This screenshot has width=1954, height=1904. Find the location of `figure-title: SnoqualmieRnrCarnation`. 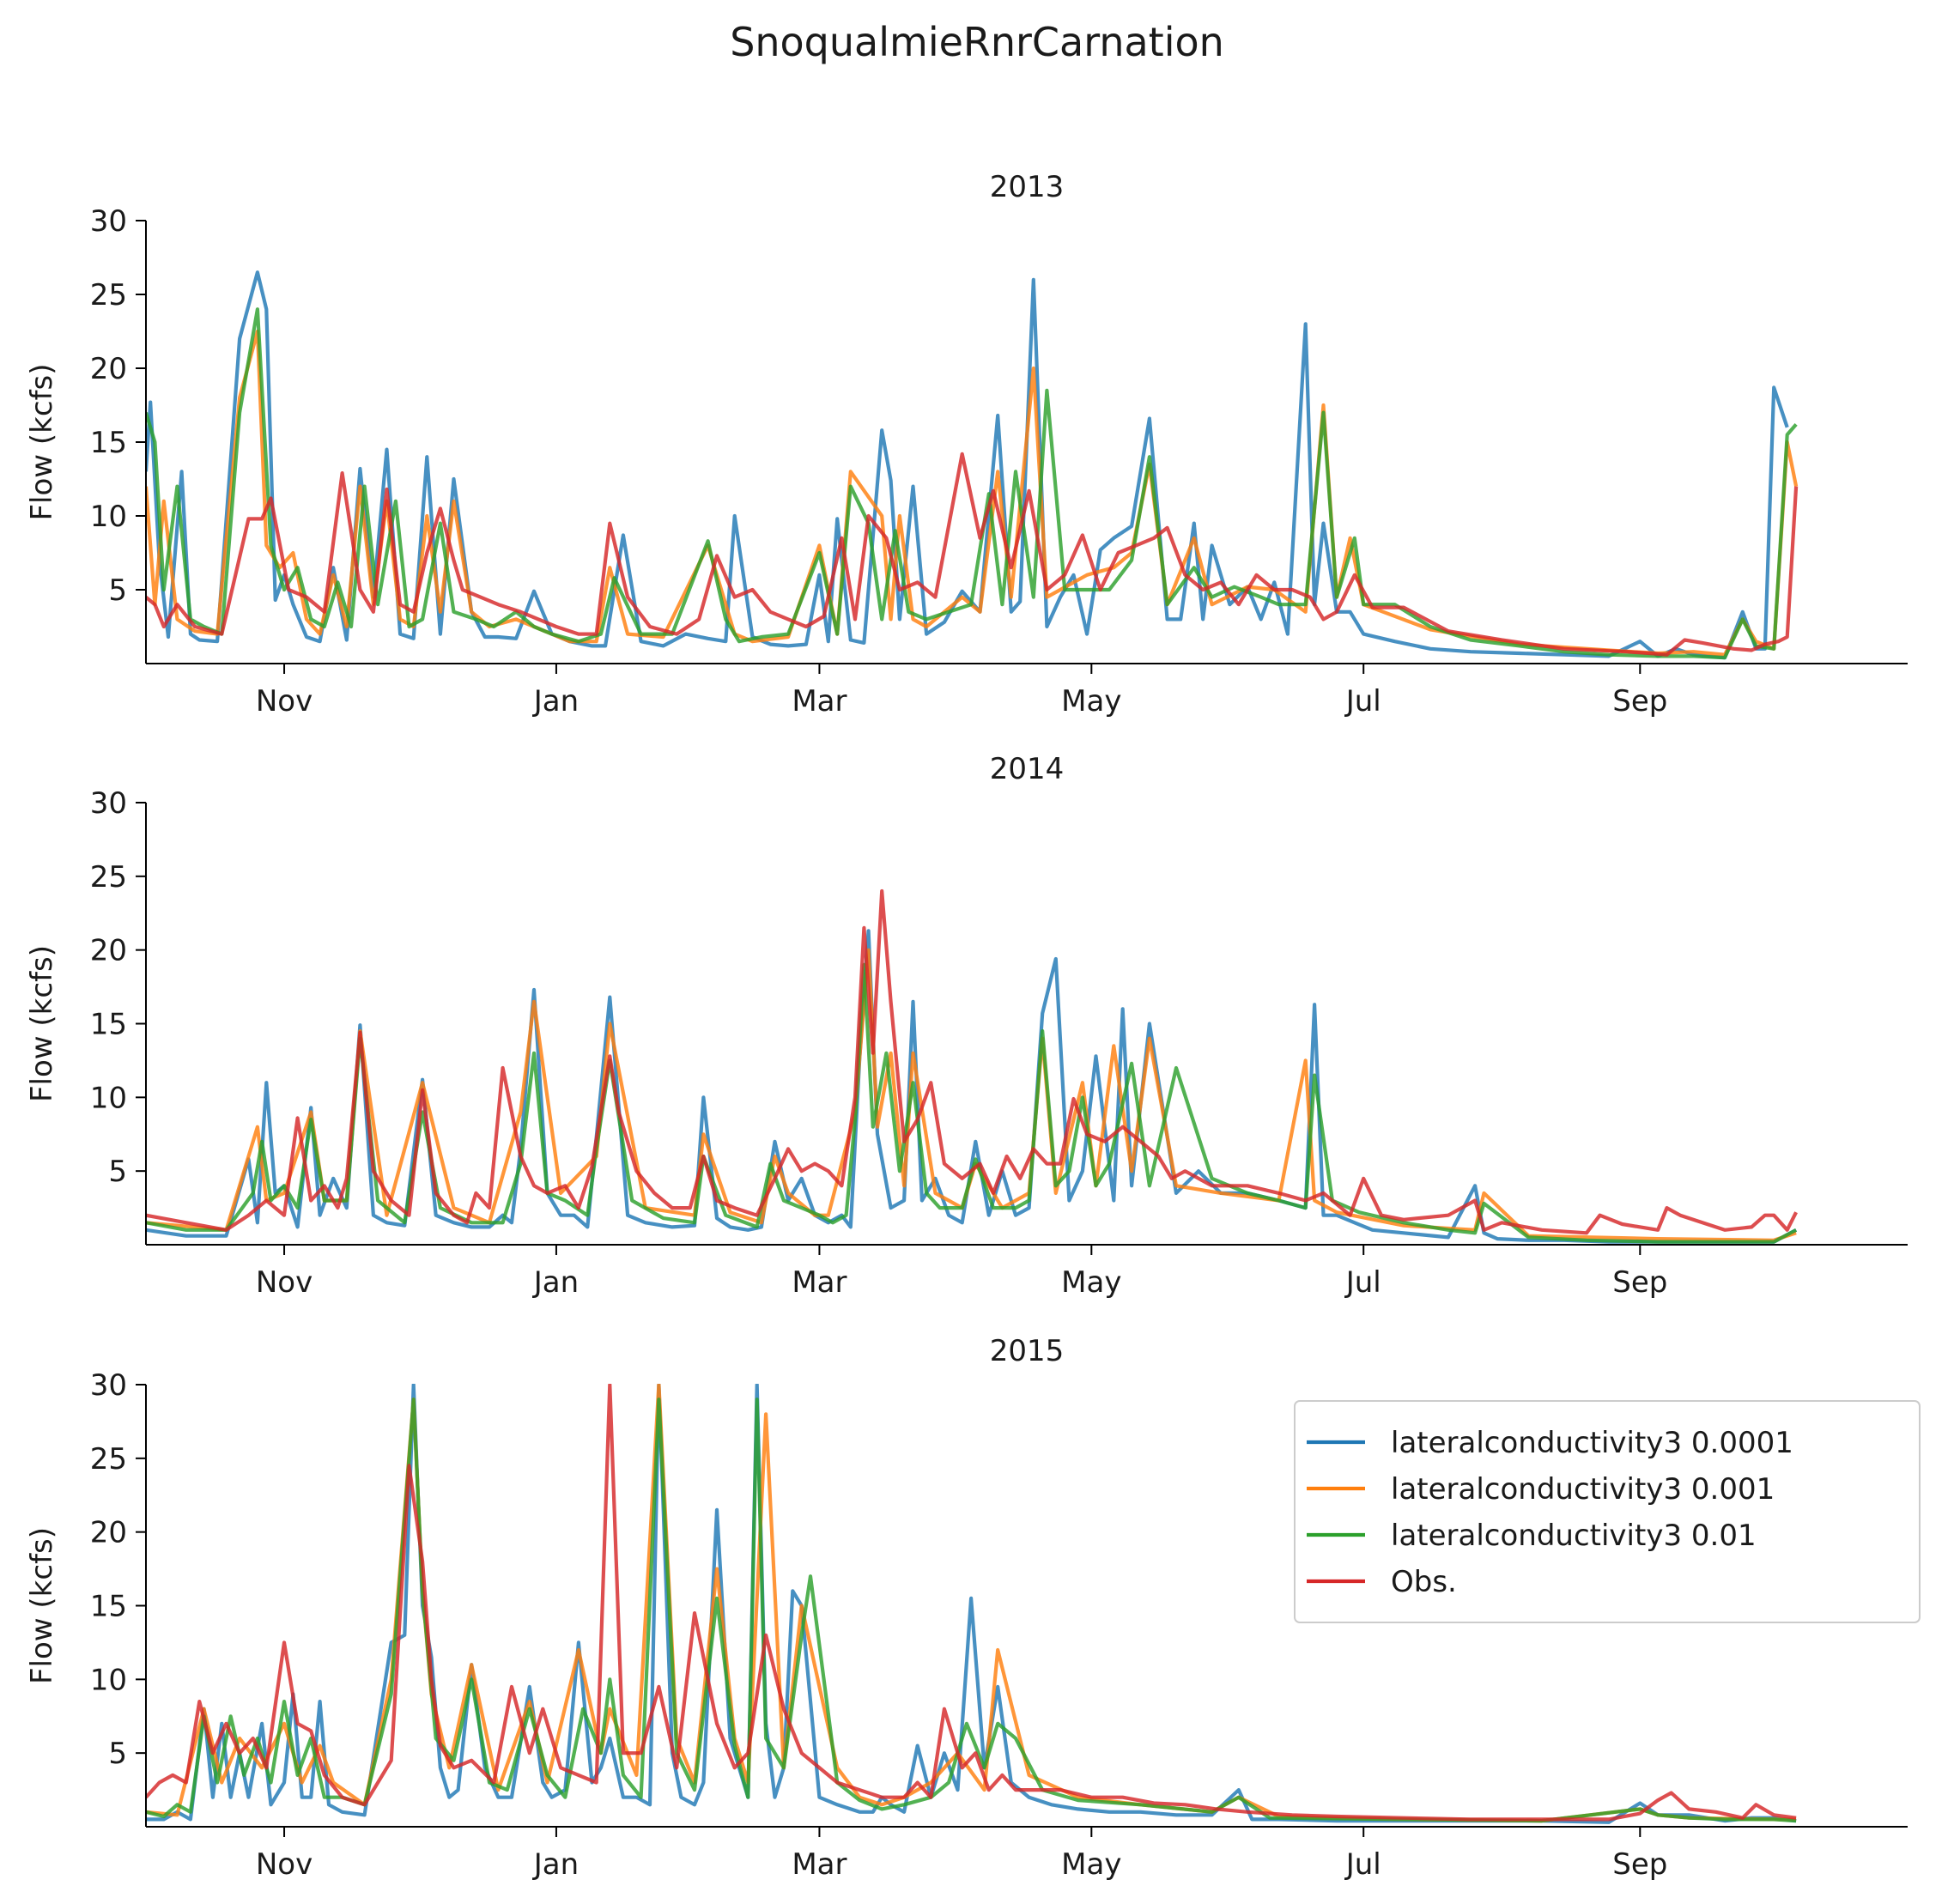

figure-title: SnoqualmieRnrCarnation is located at coordinates (977, 42).